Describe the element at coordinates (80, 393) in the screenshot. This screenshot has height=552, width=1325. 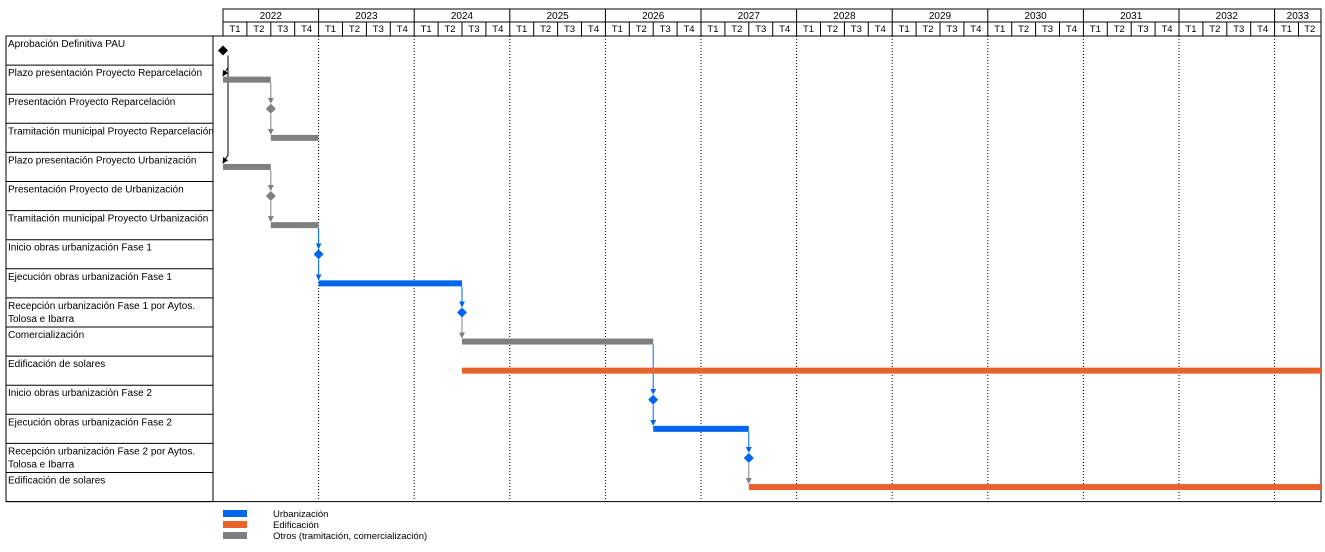
I see `task-label: Inicio obras urbanización Fase 2` at that location.